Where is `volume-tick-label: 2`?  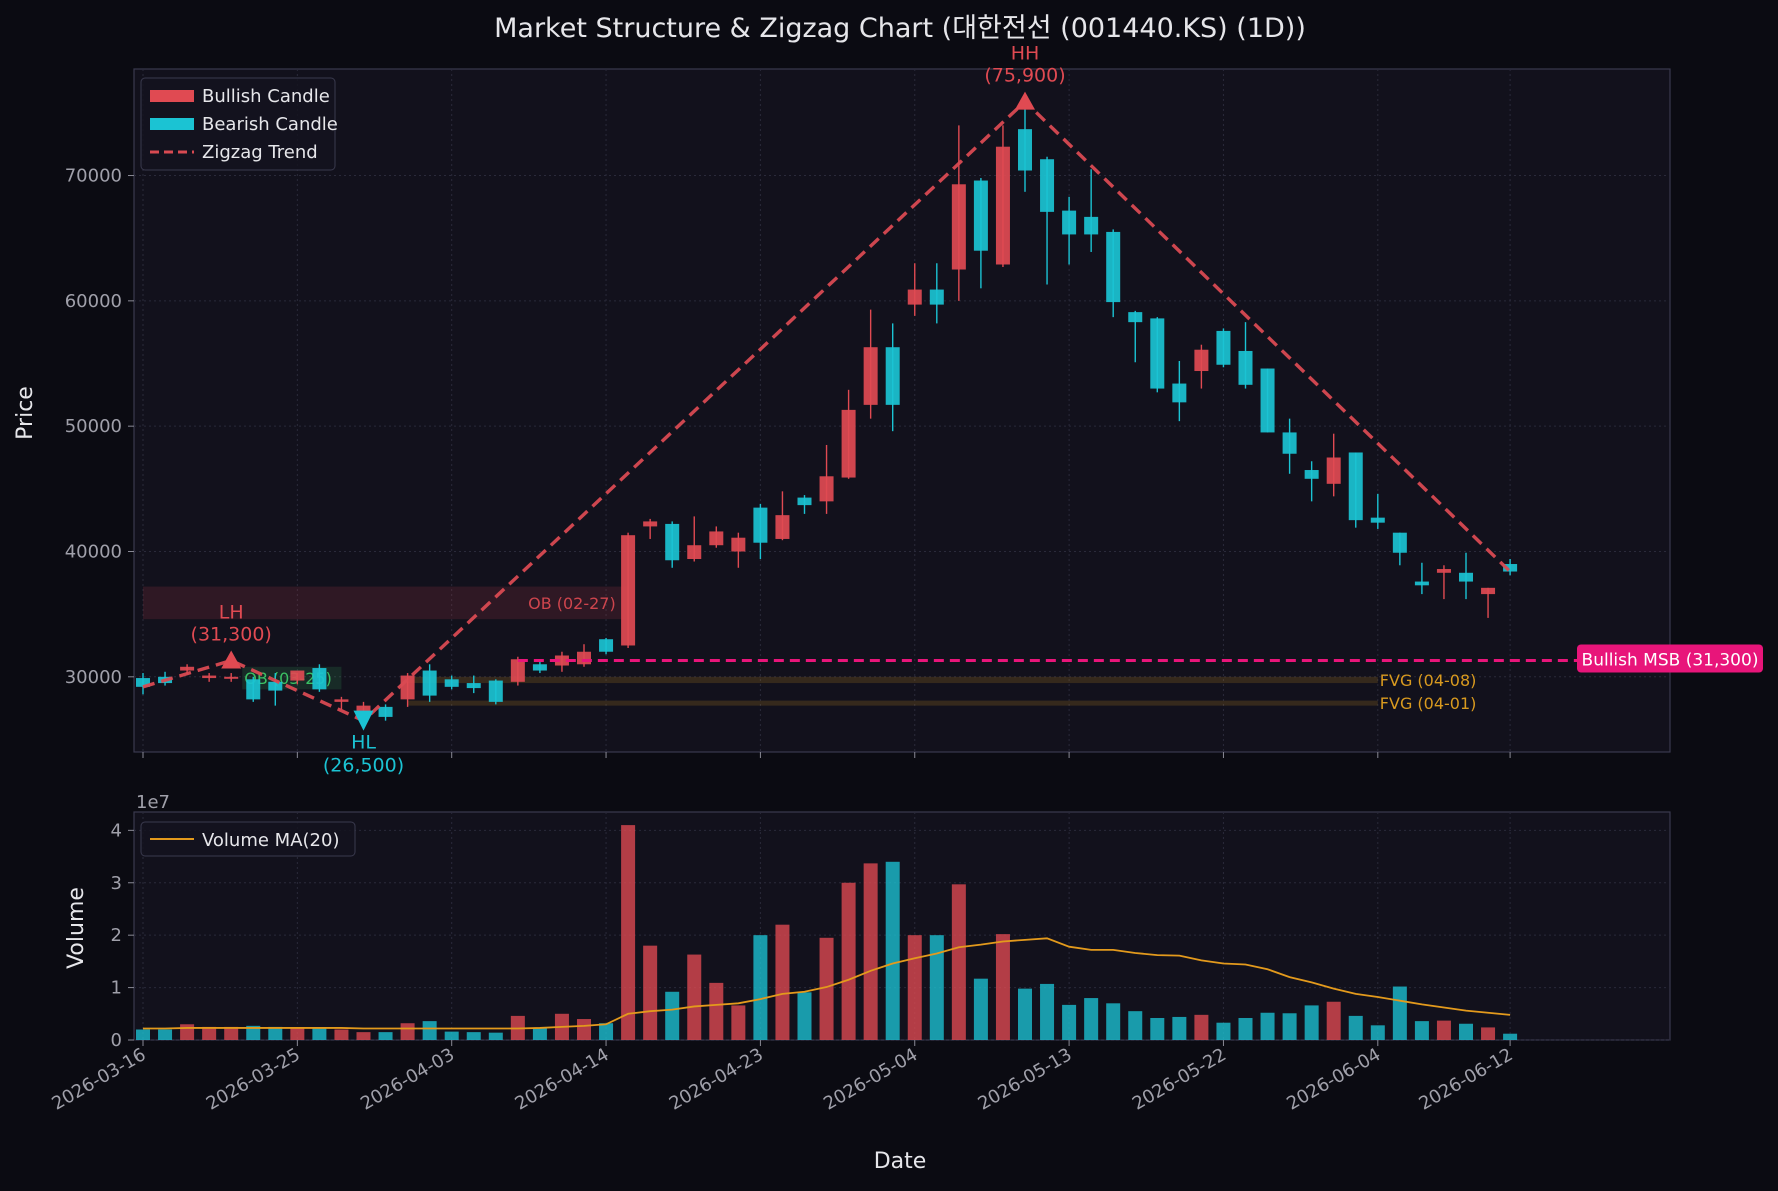 volume-tick-label: 2 is located at coordinates (116, 935).